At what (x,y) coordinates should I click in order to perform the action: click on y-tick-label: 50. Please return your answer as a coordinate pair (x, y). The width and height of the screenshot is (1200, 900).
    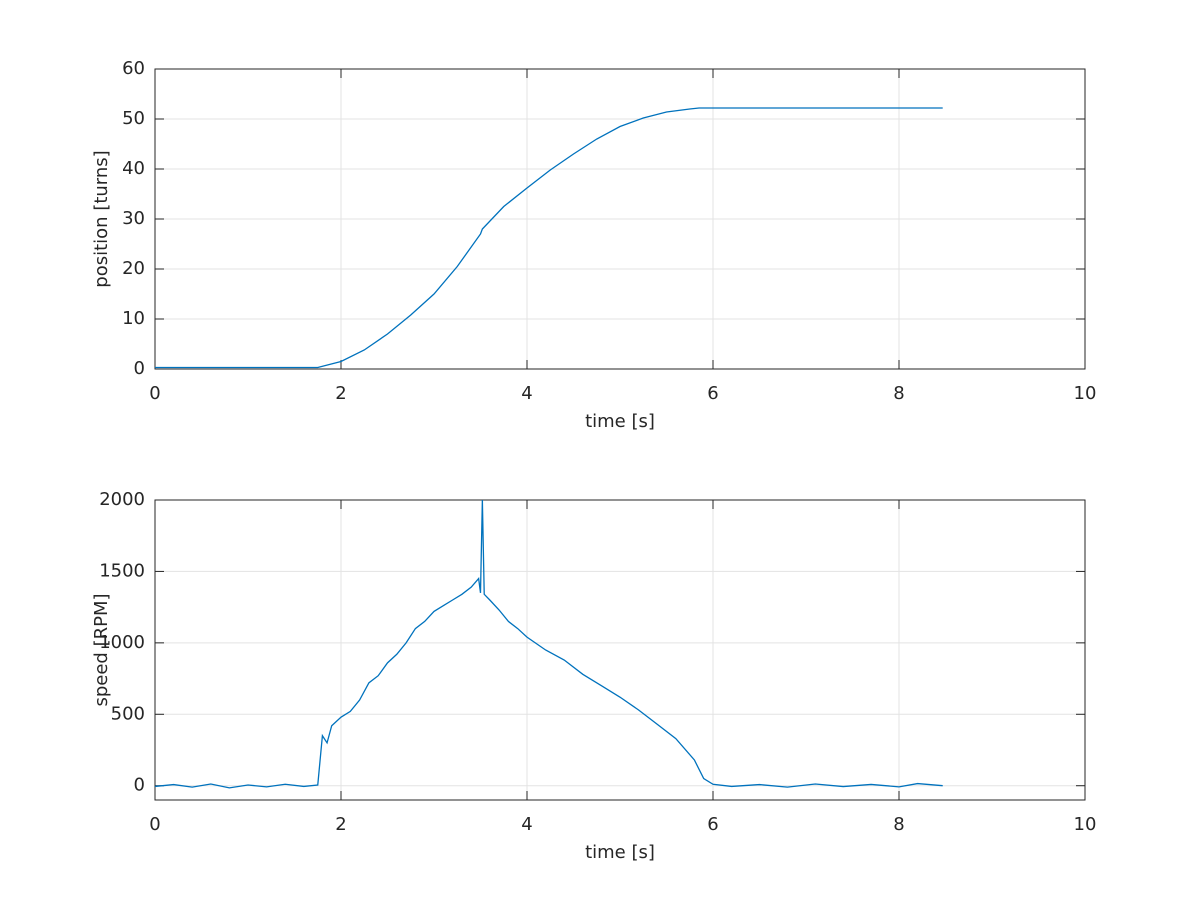
    Looking at the image, I should click on (133, 118).